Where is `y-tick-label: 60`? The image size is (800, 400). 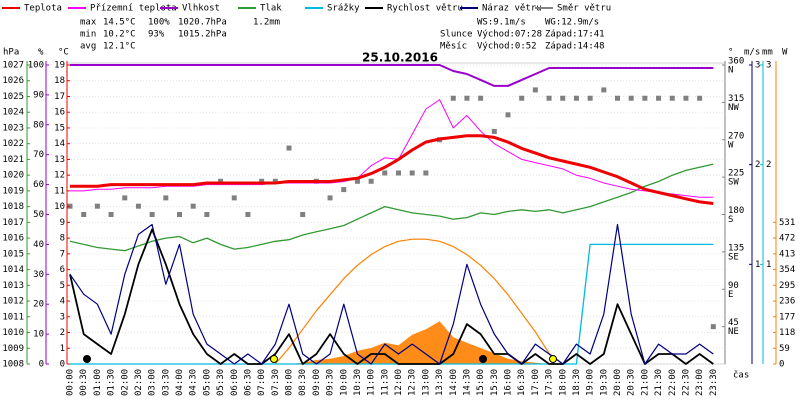 y-tick-label: 60 is located at coordinates (38, 185).